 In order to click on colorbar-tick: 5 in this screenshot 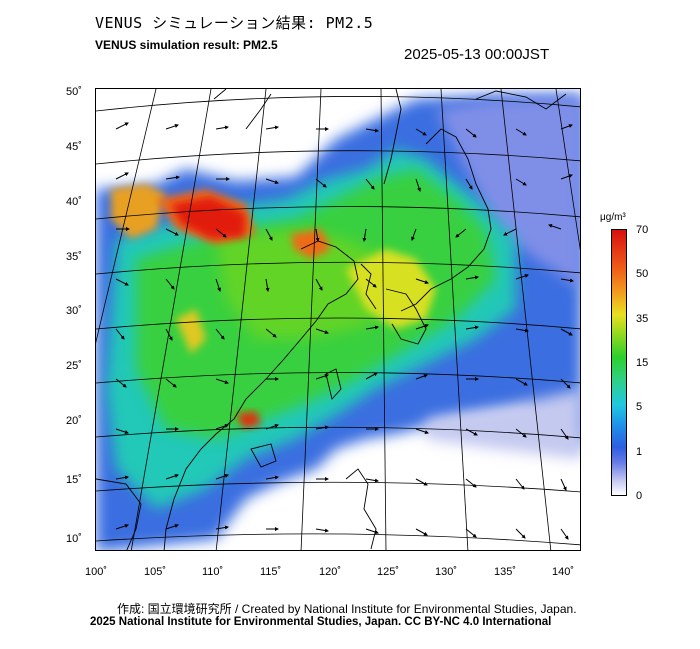, I will do `click(639, 407)`.